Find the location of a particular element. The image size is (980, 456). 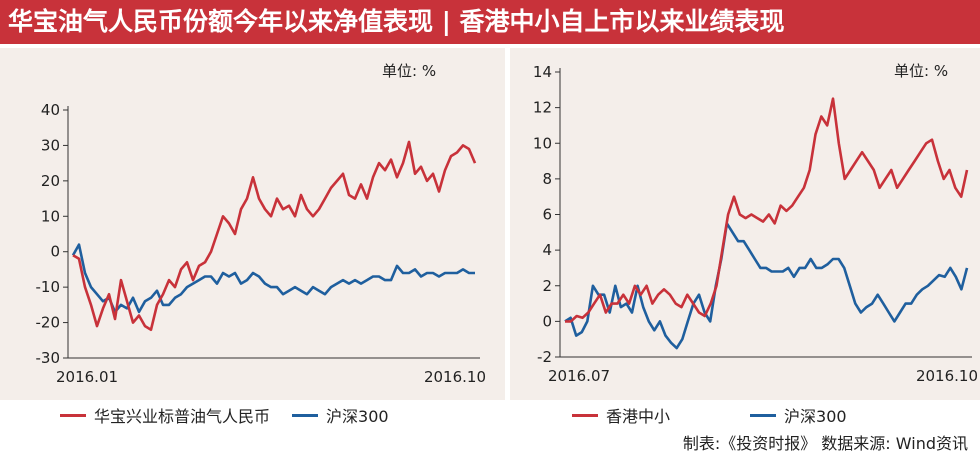

y-tick-label: -2 is located at coordinates (544, 357).